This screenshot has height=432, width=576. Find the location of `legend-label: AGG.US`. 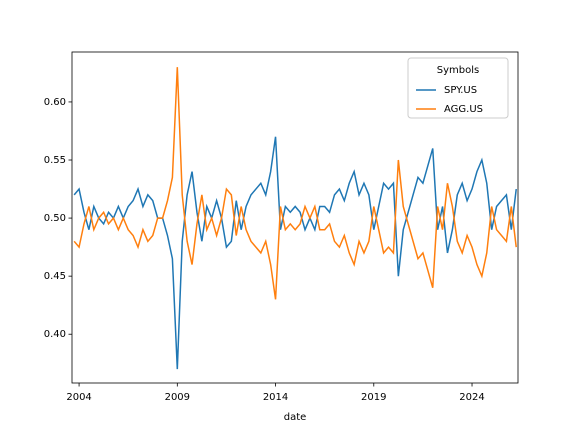

legend-label: AGG.US is located at coordinates (463, 109).